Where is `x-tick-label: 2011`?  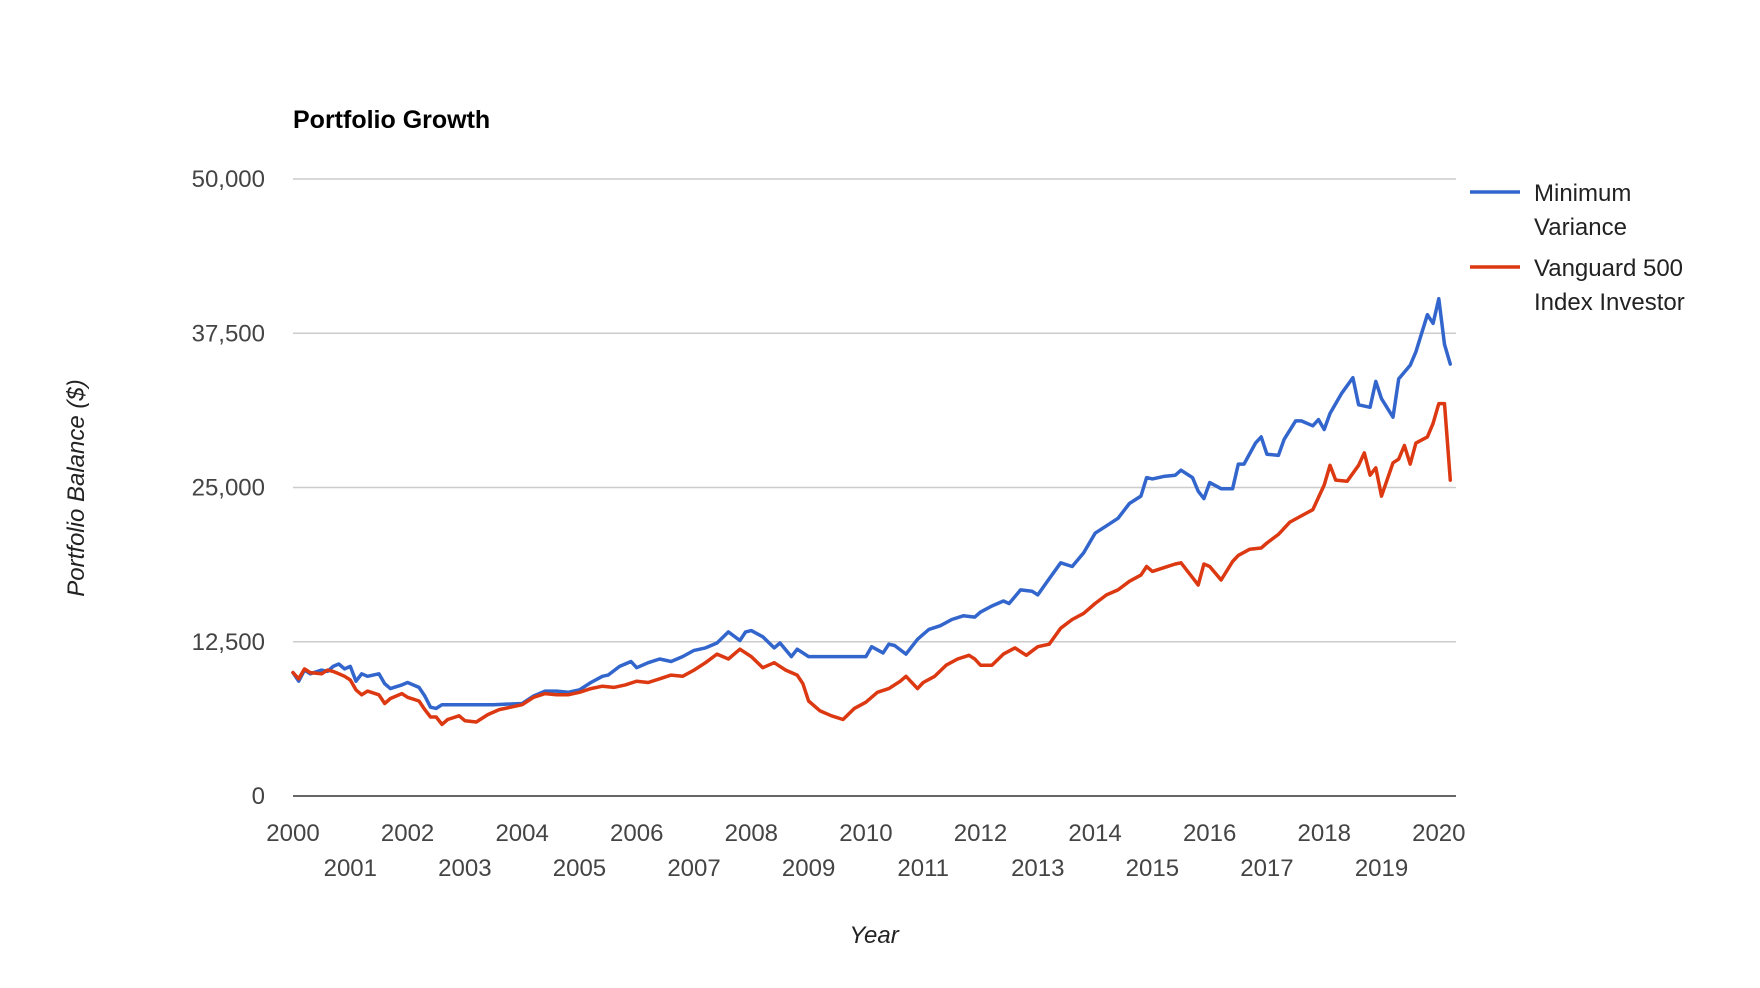
x-tick-label: 2011 is located at coordinates (923, 868).